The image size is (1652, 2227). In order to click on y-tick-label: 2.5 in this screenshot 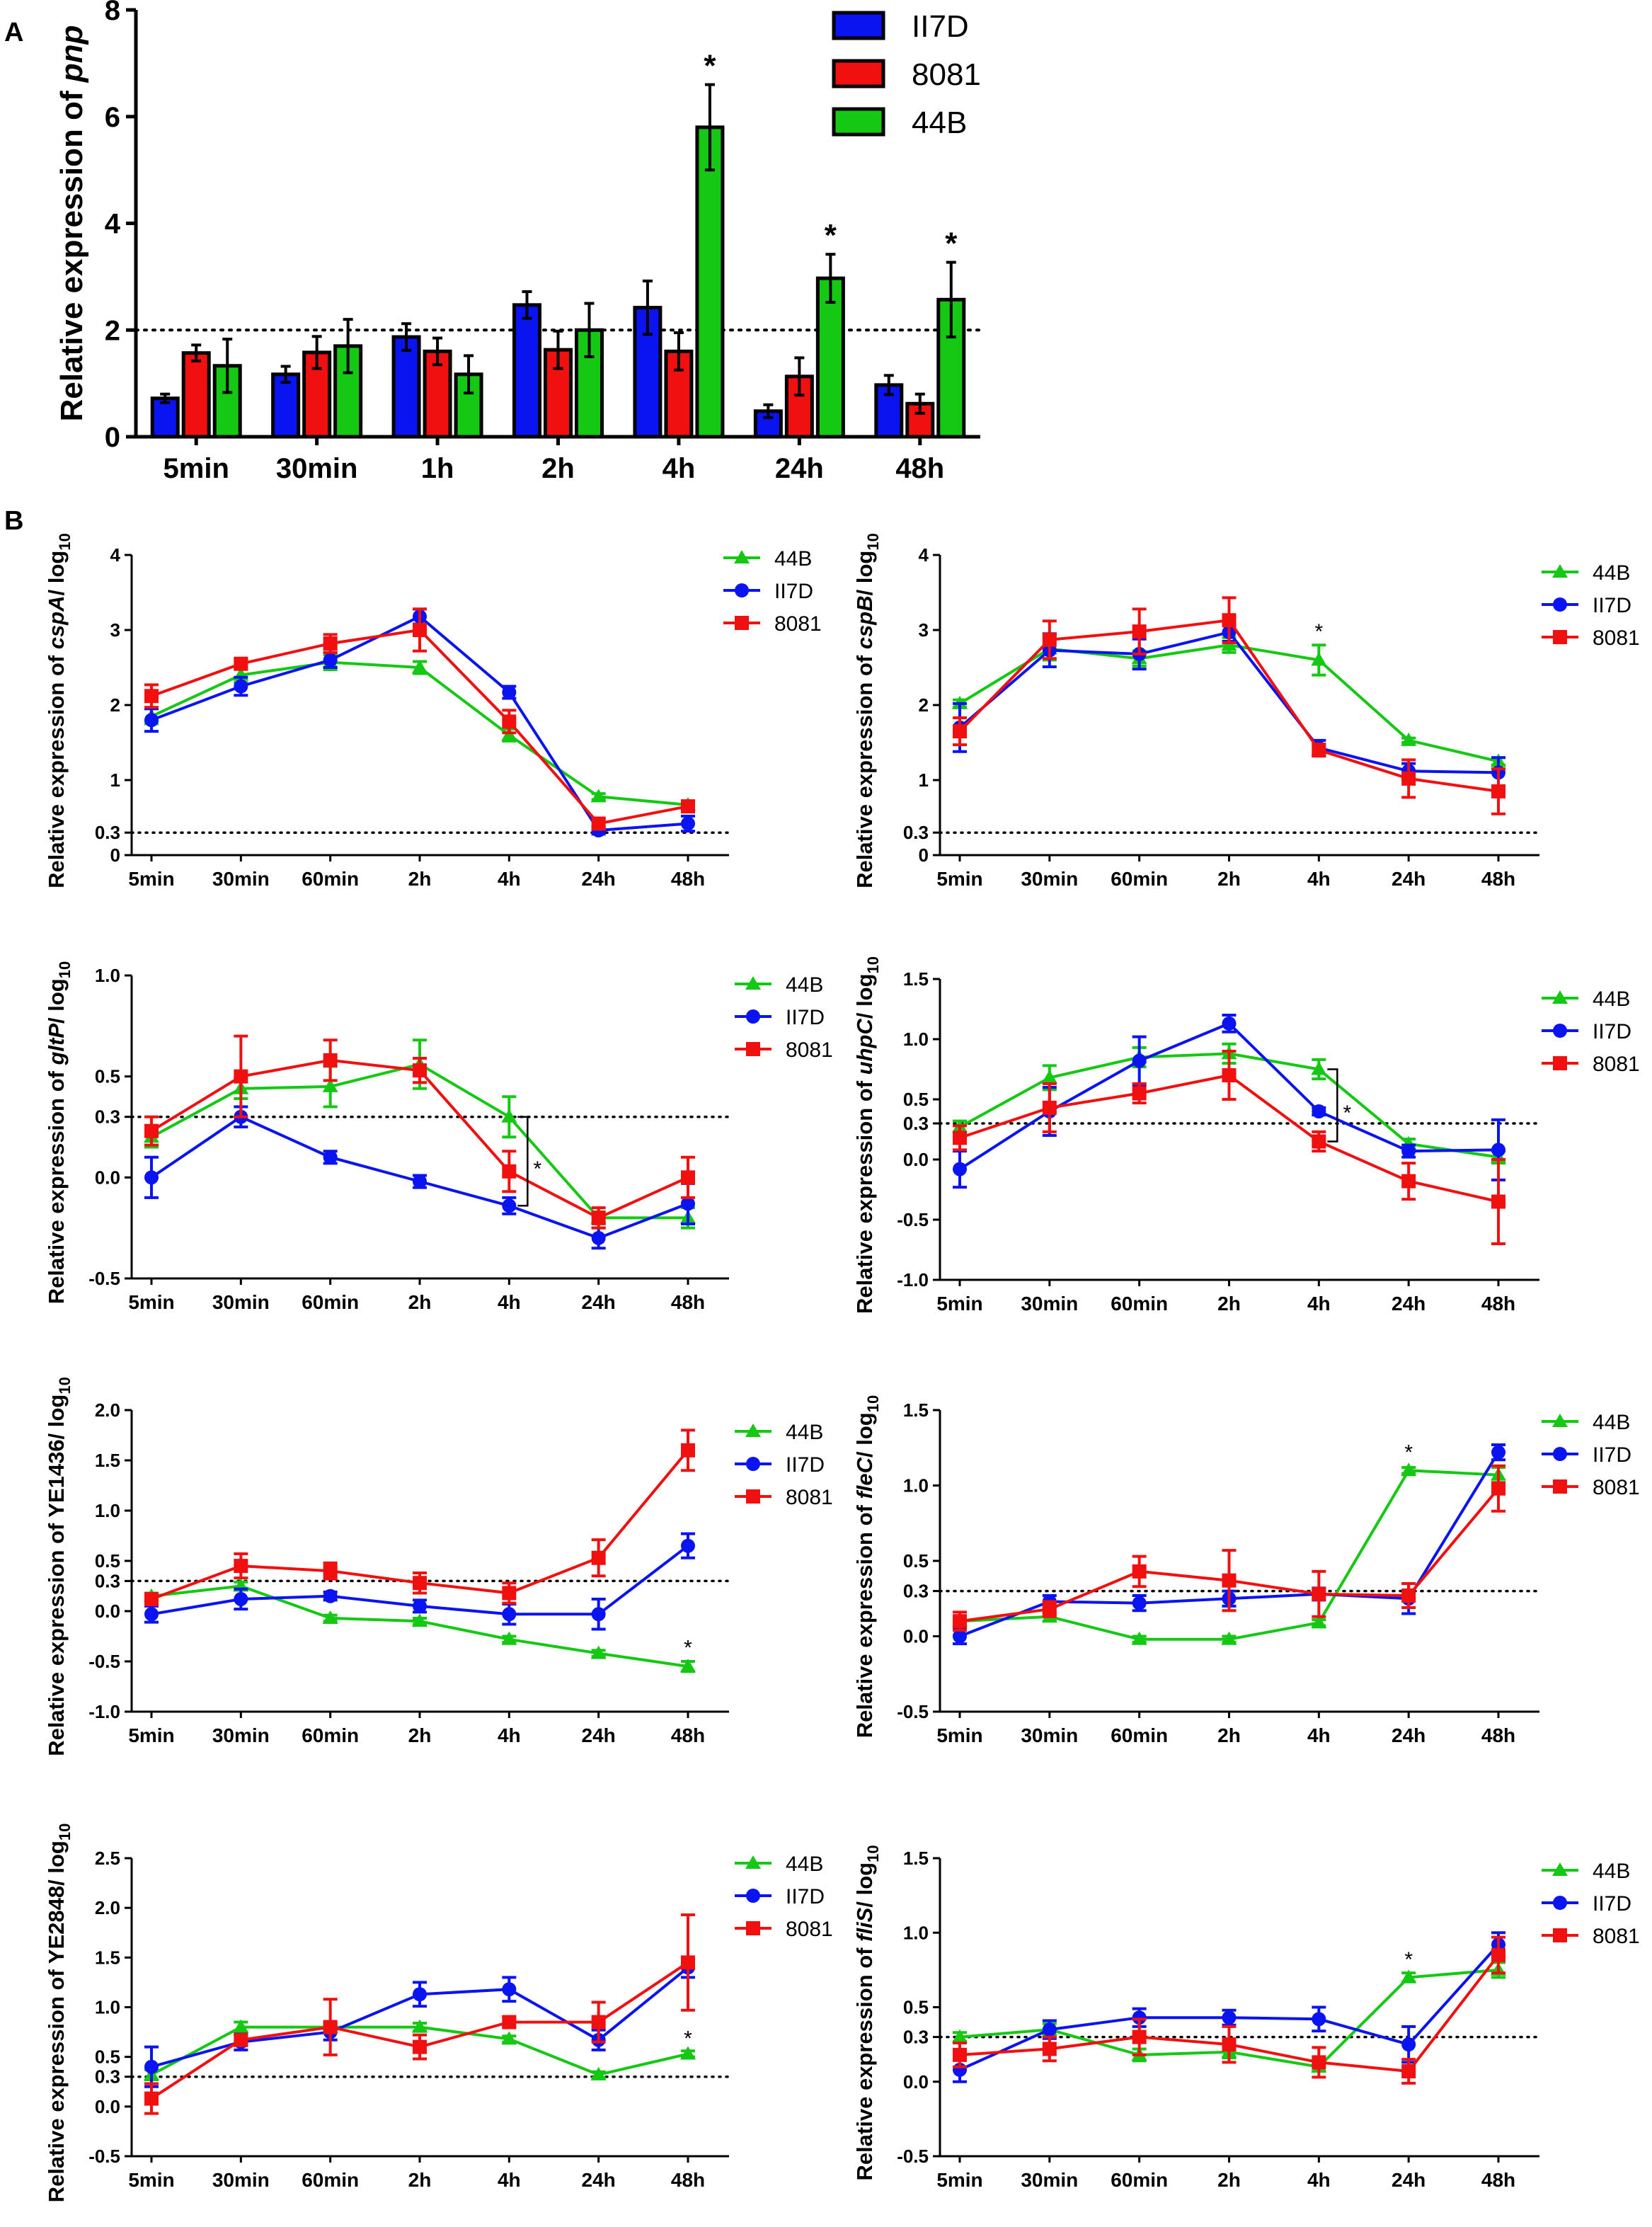, I will do `click(108, 1858)`.